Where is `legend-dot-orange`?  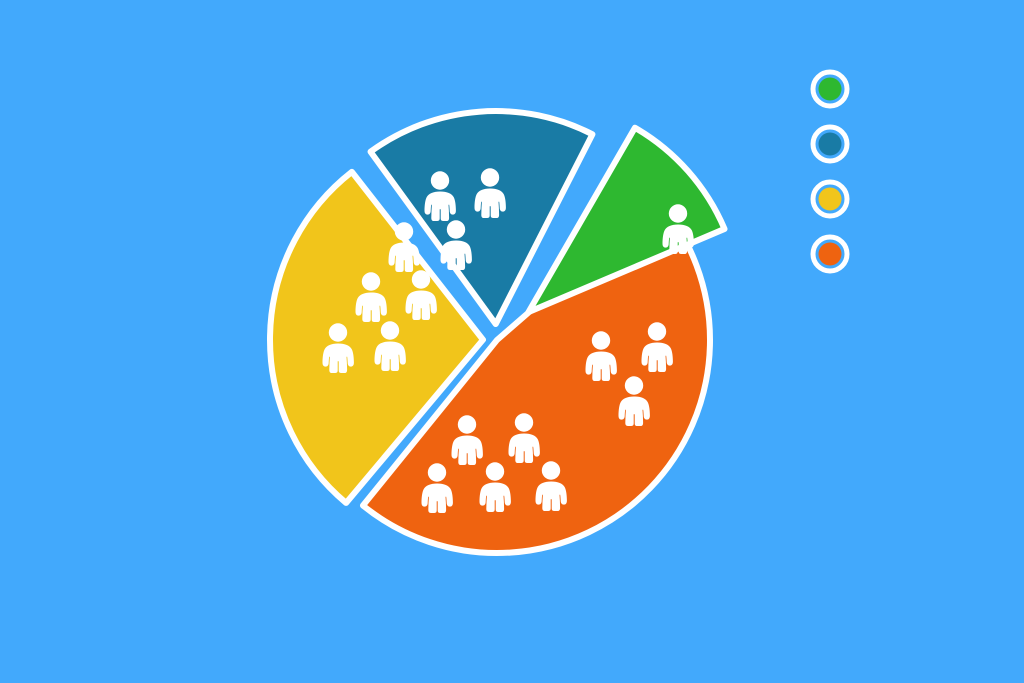 legend-dot-orange is located at coordinates (830, 254).